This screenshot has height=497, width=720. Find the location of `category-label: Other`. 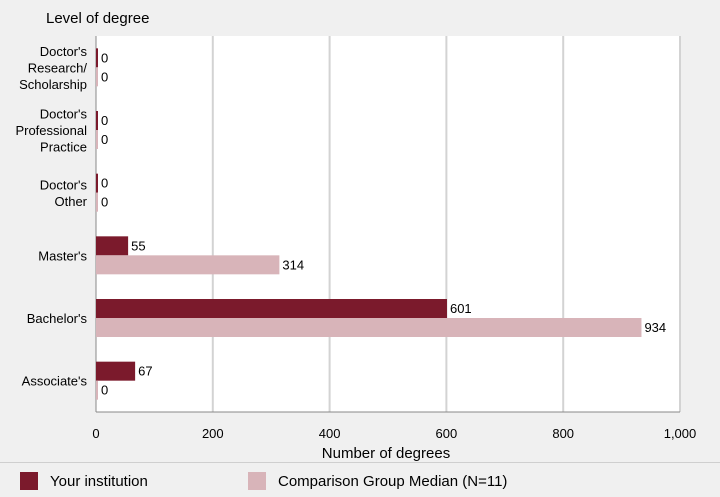

category-label: Other is located at coordinates (70, 201).